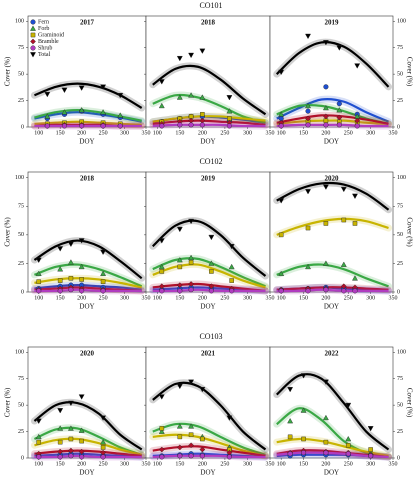  I want to click on legend-label: Bramble, so click(48, 42).